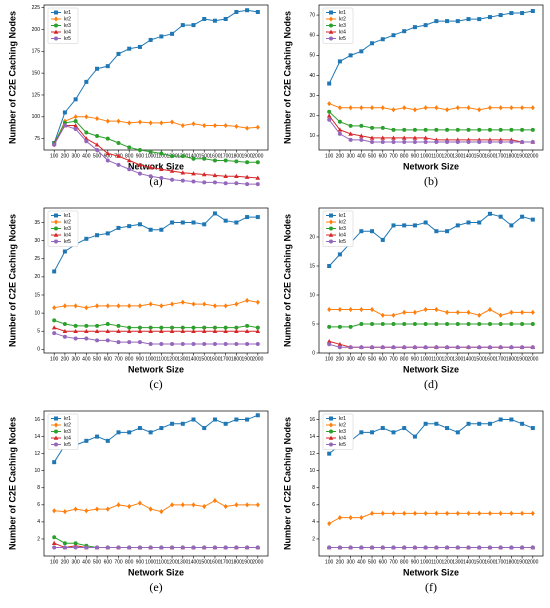 Image resolution: width=550 pixels, height=608 pixels. What do you see at coordinates (312, 437) in the screenshot?
I see `y-tick-label: 14` at bounding box center [312, 437].